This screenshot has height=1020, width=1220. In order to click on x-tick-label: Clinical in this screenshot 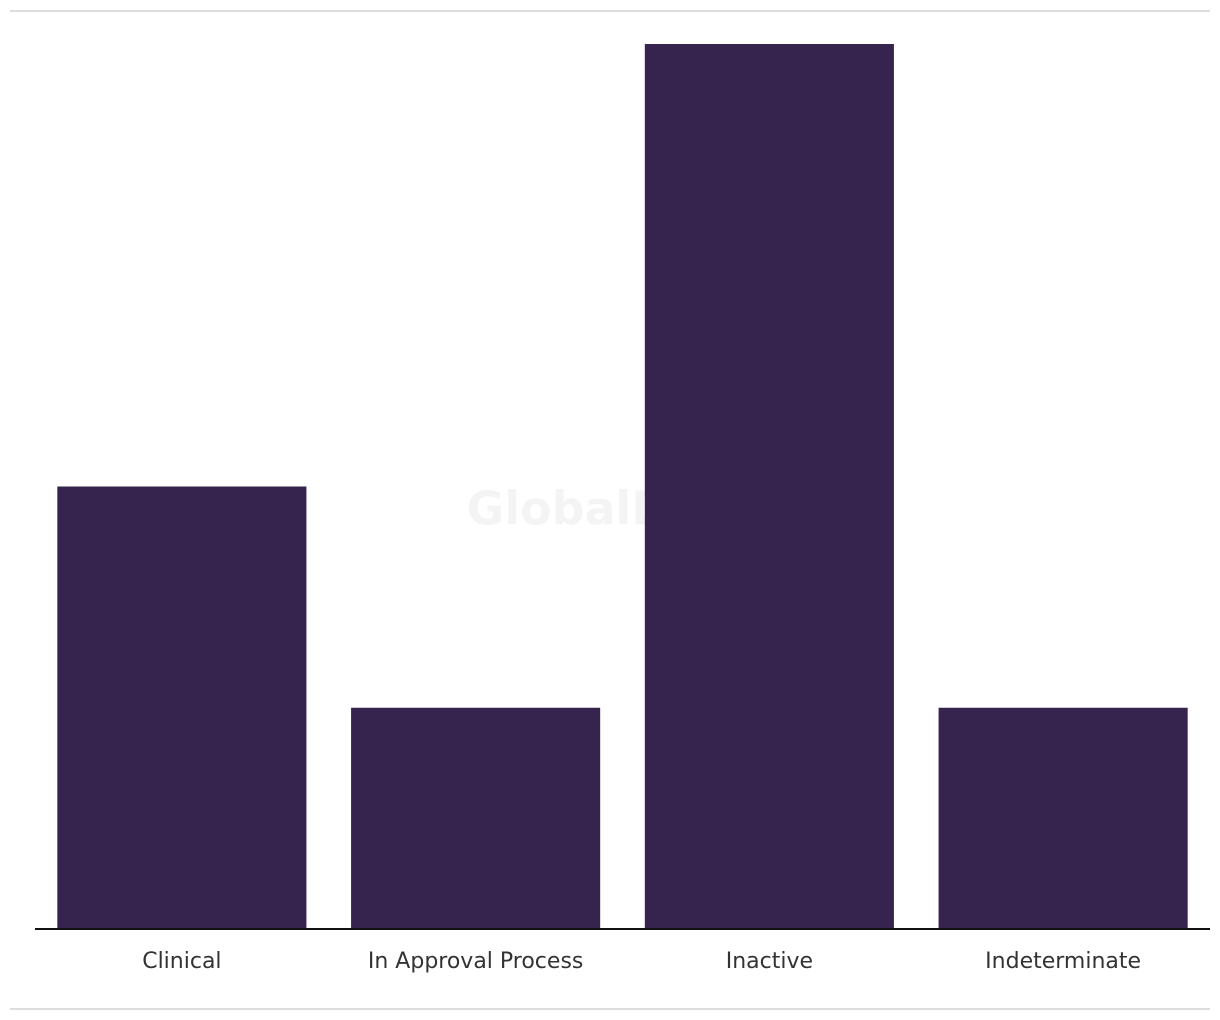, I will do `click(181, 961)`.